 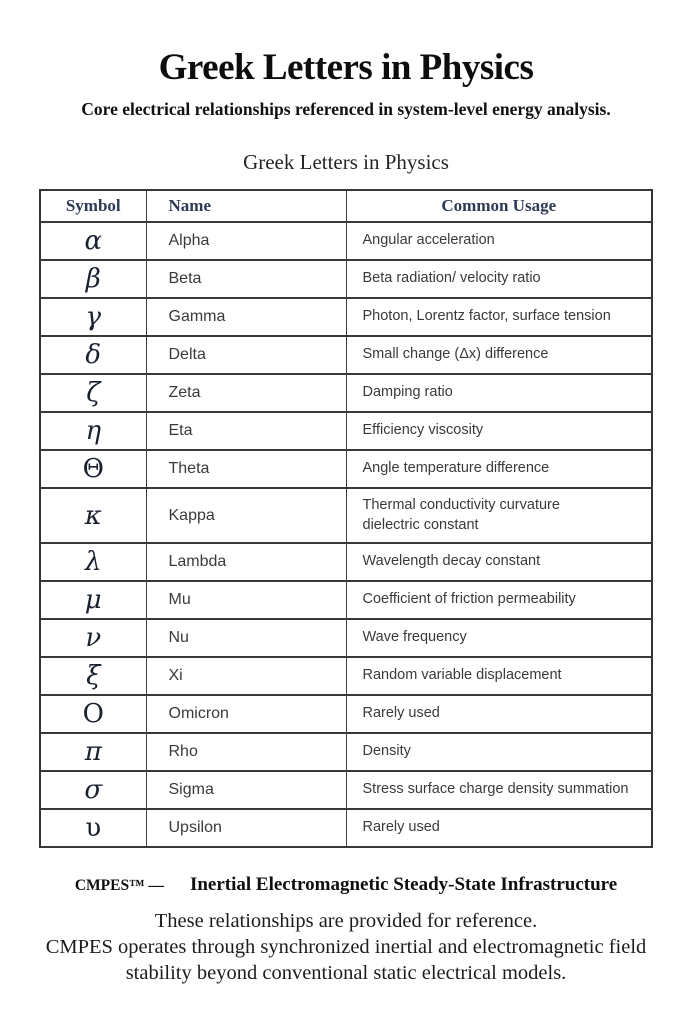 I want to click on table-row: ξ Xi Random variable displacement, so click(x=346, y=676).